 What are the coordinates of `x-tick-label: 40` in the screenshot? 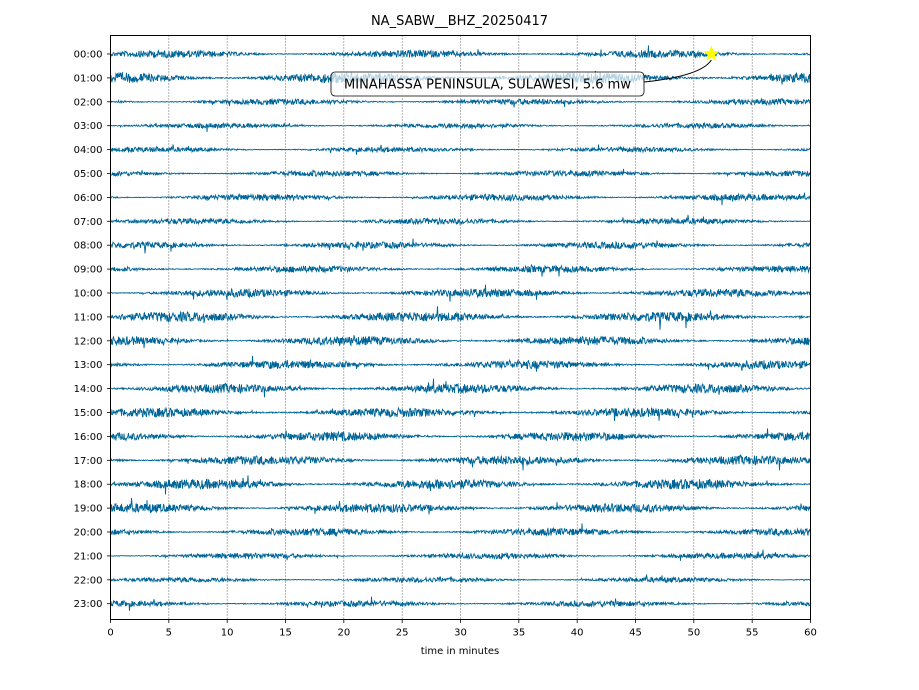 It's located at (577, 633).